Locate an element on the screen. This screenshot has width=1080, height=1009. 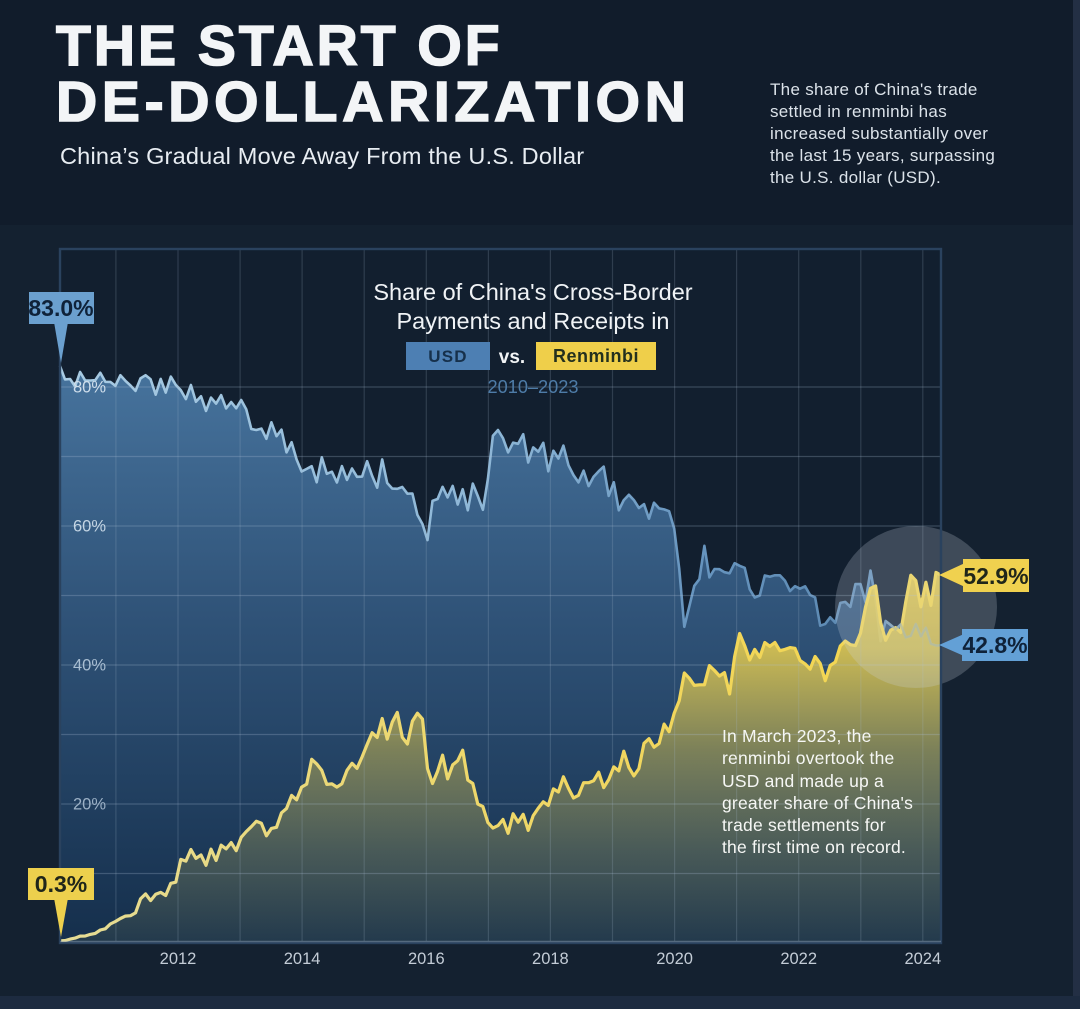
svg-text: 80% is located at coordinates (89, 388).